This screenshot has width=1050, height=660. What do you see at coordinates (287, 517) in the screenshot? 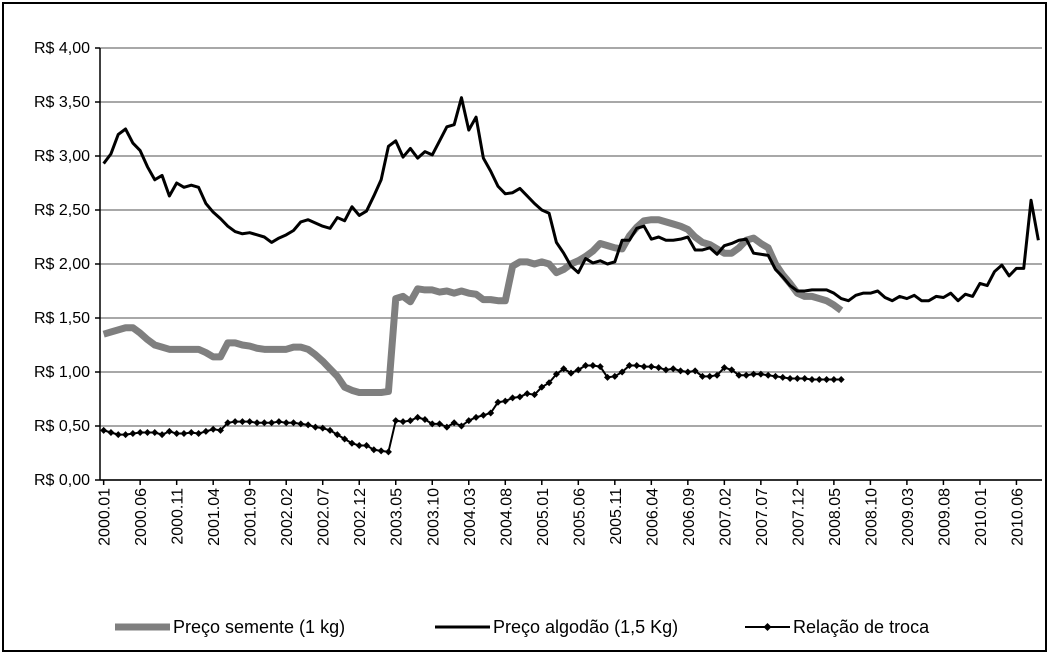
I see `x-tick-label: 2002.02` at bounding box center [287, 517].